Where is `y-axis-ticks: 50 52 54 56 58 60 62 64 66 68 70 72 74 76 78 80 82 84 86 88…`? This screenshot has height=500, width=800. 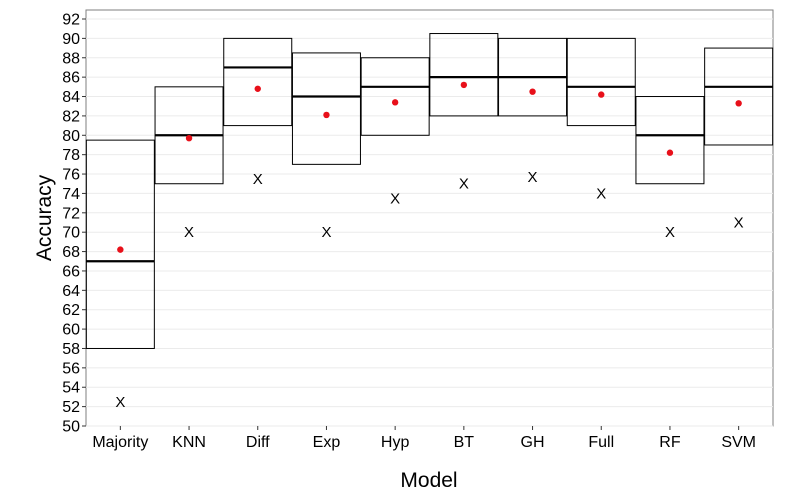 y-axis-ticks: 50 52 54 56 58 60 62 64 66 68 70 72 74 76 78 80 82 84 86 88… is located at coordinates (74, 224).